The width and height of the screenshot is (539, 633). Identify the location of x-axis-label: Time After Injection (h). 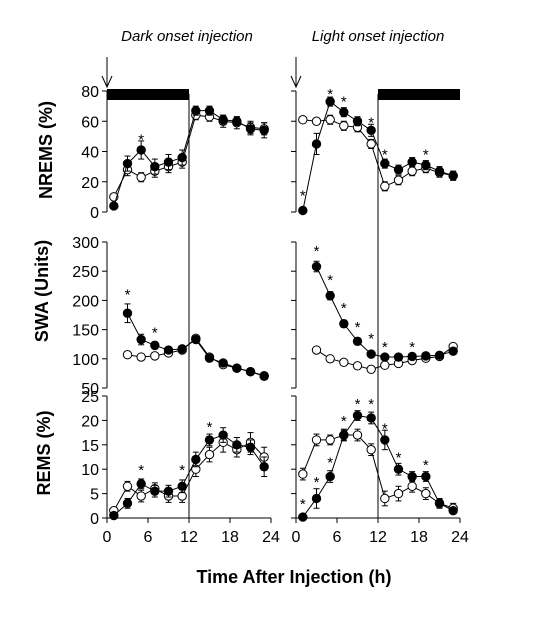
(293, 577).